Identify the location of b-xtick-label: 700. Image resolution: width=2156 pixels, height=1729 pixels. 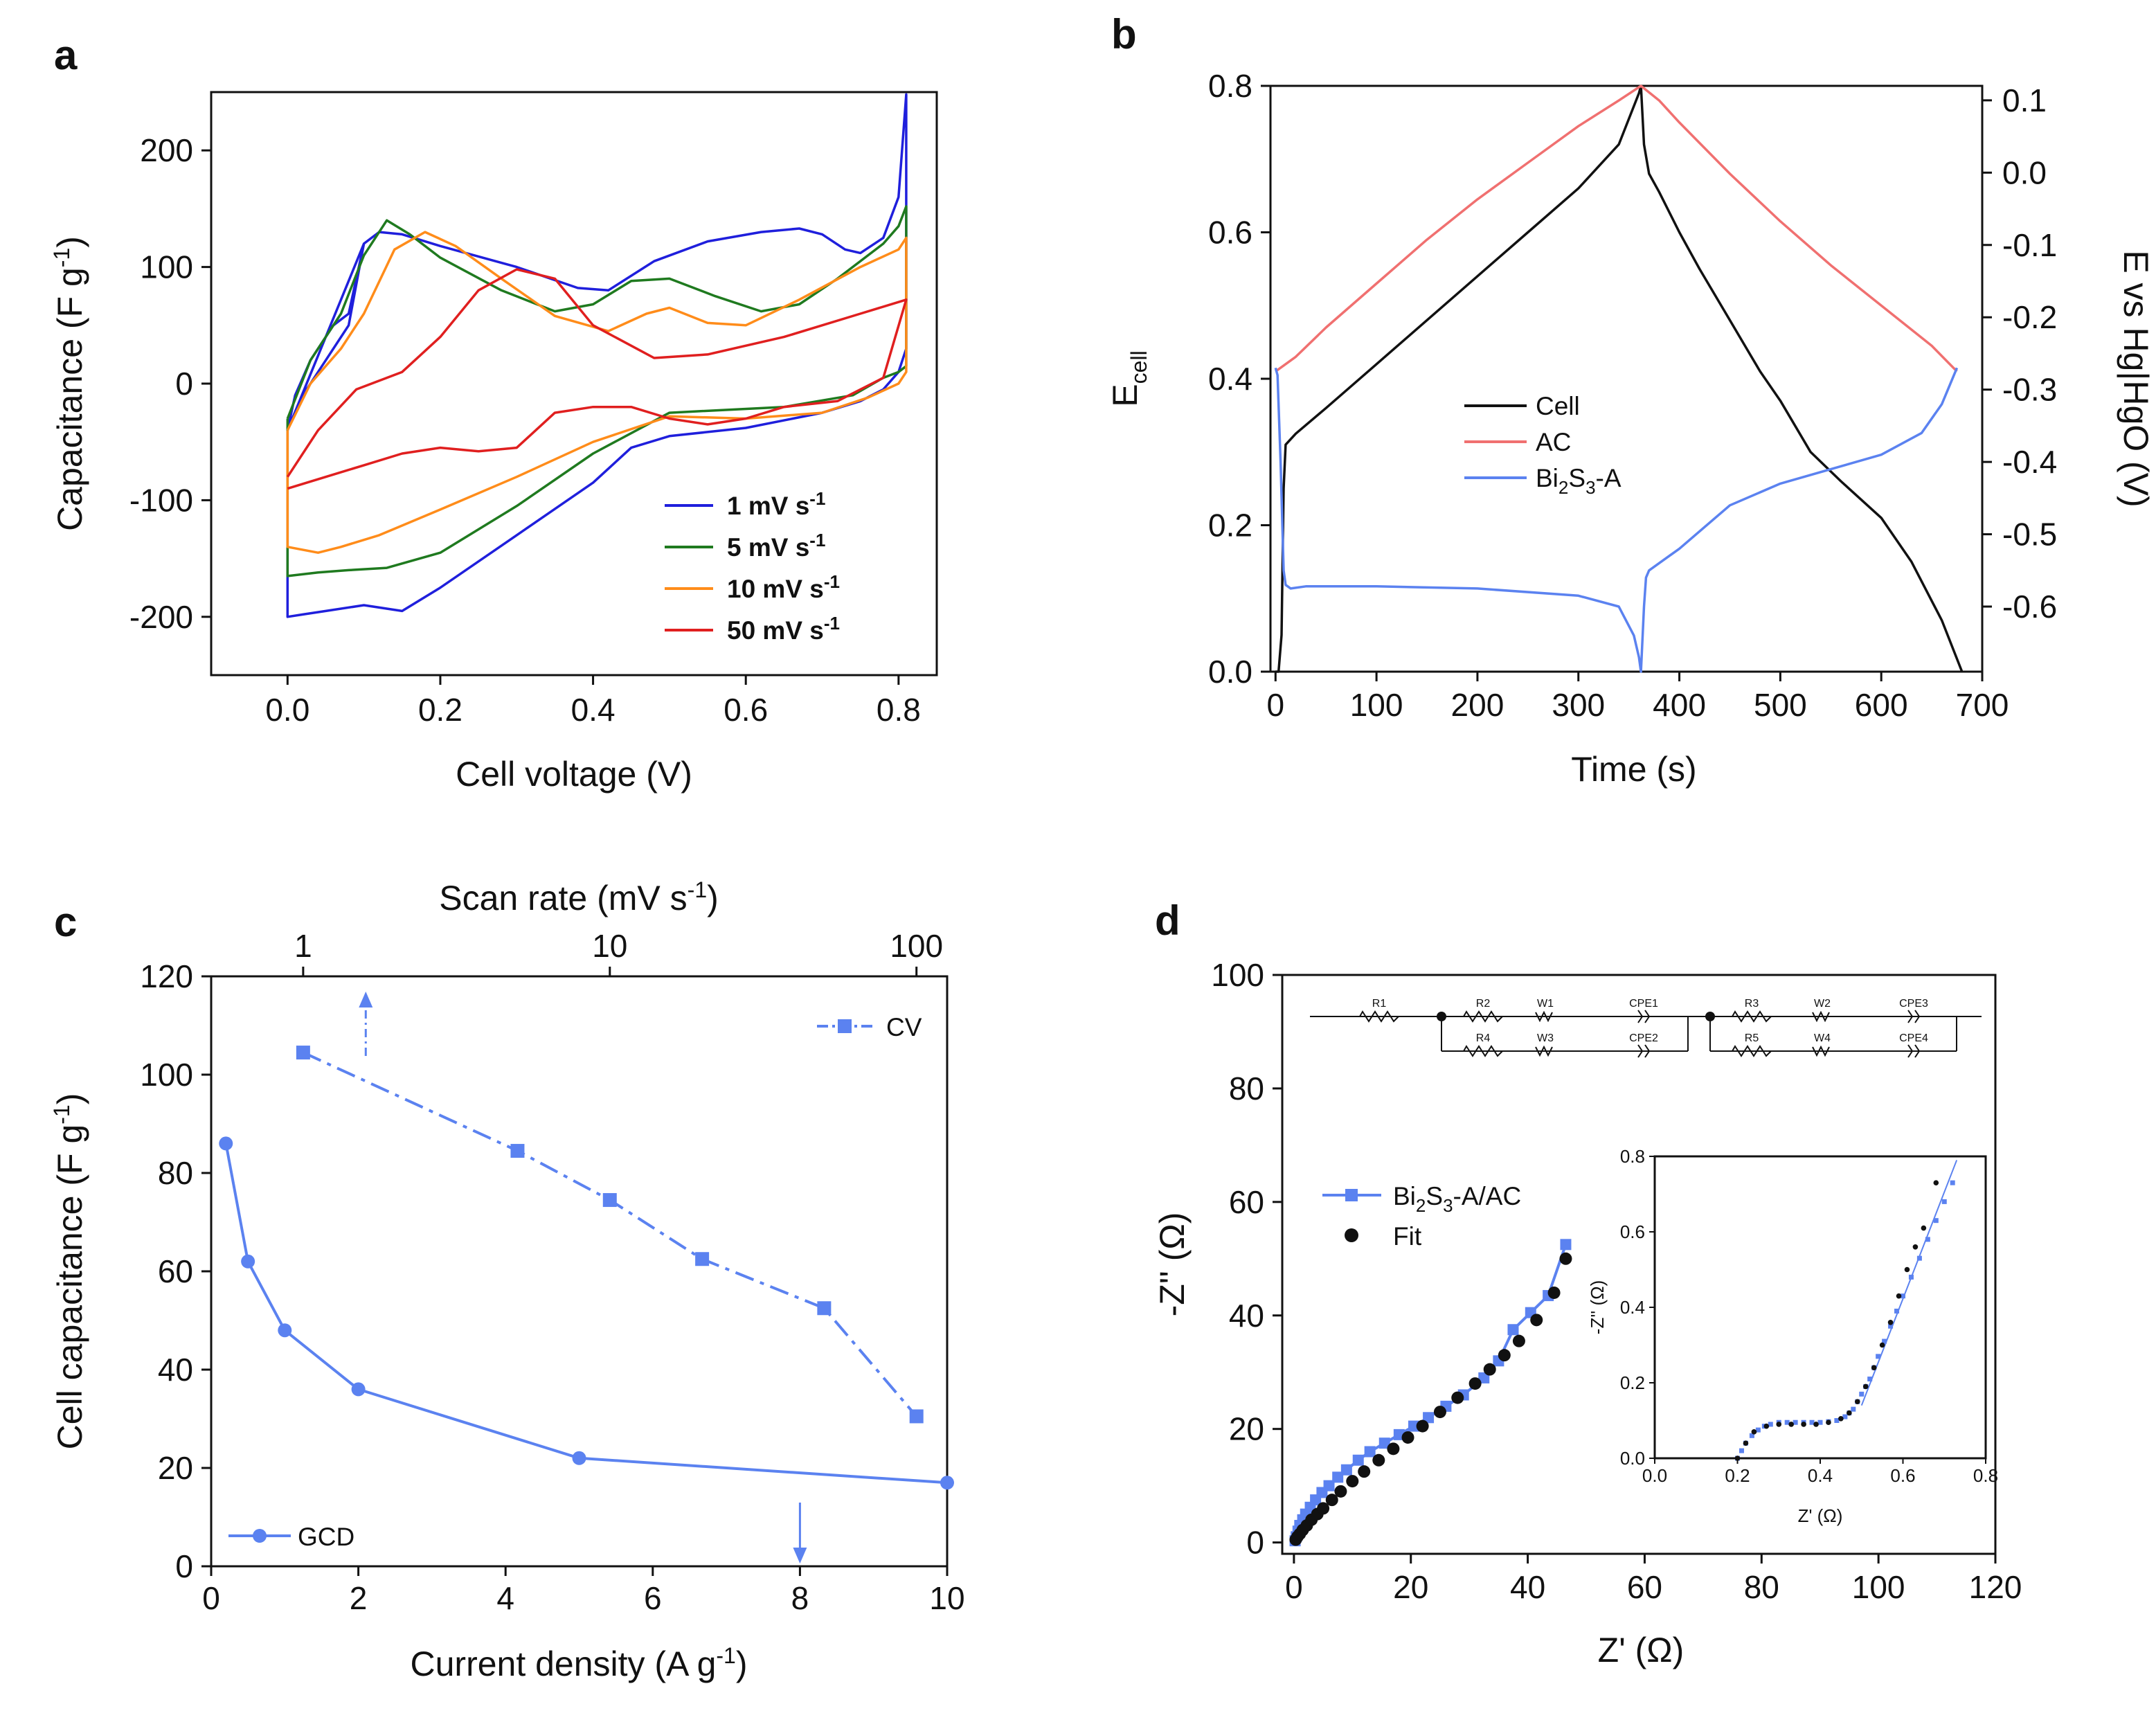
(1982, 705).